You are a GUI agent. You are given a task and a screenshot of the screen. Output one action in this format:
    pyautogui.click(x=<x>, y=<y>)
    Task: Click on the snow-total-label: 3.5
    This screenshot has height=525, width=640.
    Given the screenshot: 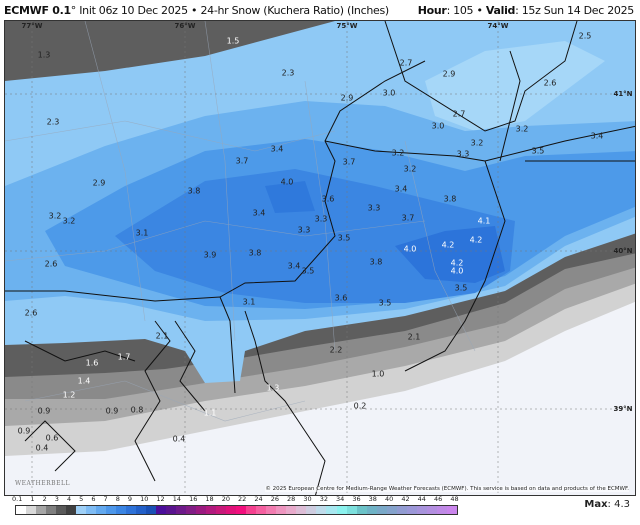 What is the action you would take?
    pyautogui.click(x=344, y=238)
    